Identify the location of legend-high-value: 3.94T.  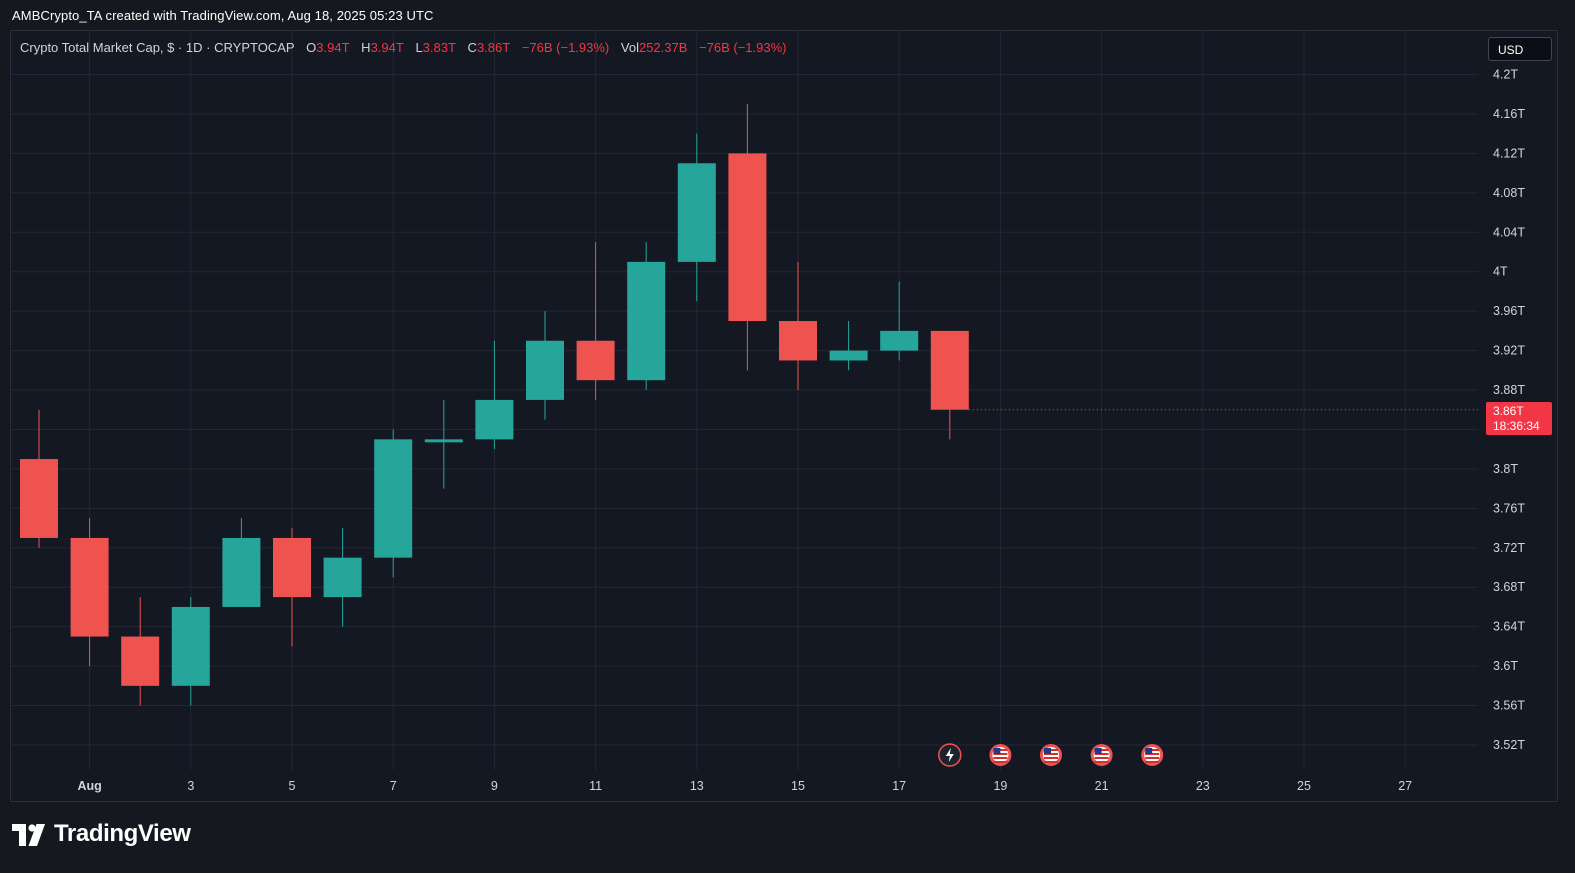
(387, 47).